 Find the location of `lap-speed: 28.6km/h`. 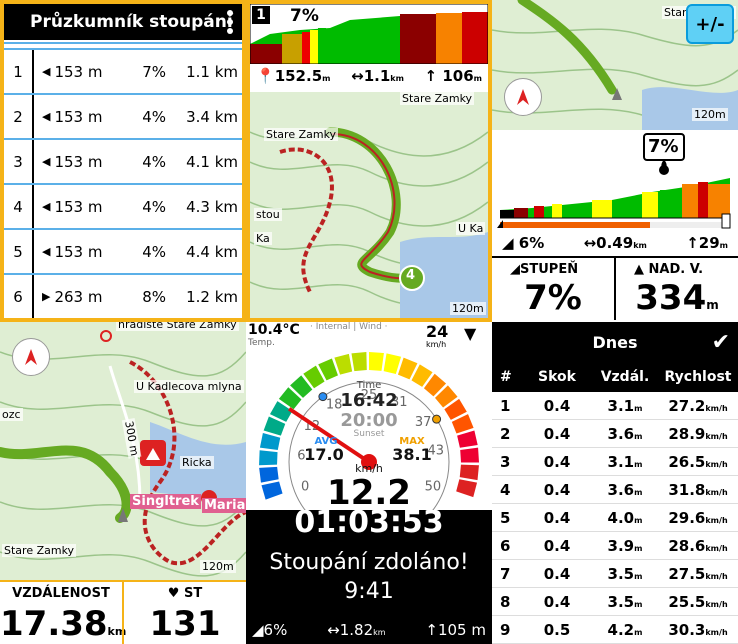

lap-speed: 28.6km/h is located at coordinates (698, 545).